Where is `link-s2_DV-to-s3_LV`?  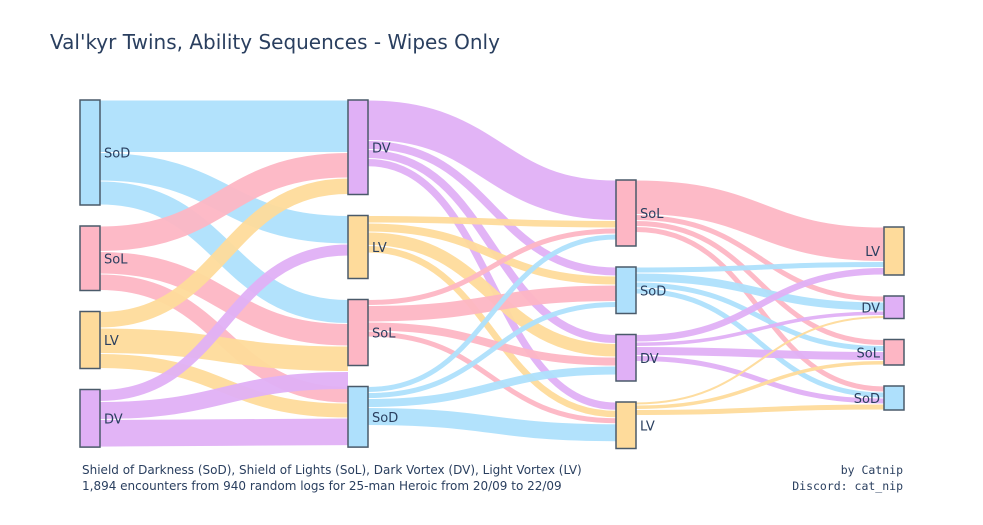 link-s2_DV-to-s3_LV is located at coordinates (760, 305).